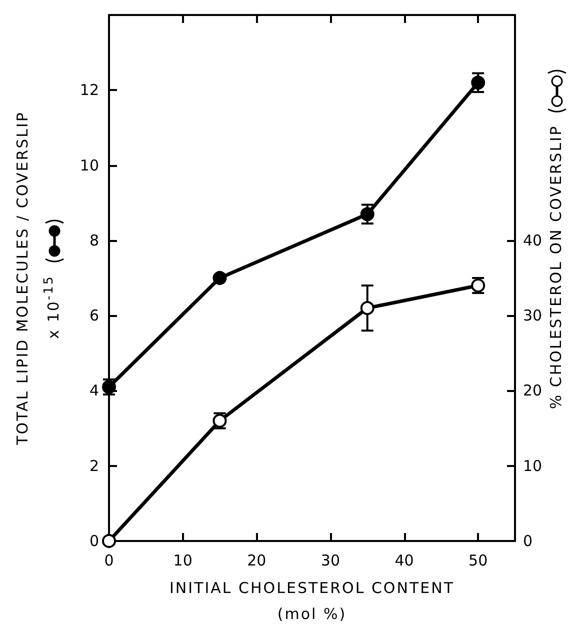 The image size is (576, 636). I want to click on y-tick-label: 8, so click(94, 240).